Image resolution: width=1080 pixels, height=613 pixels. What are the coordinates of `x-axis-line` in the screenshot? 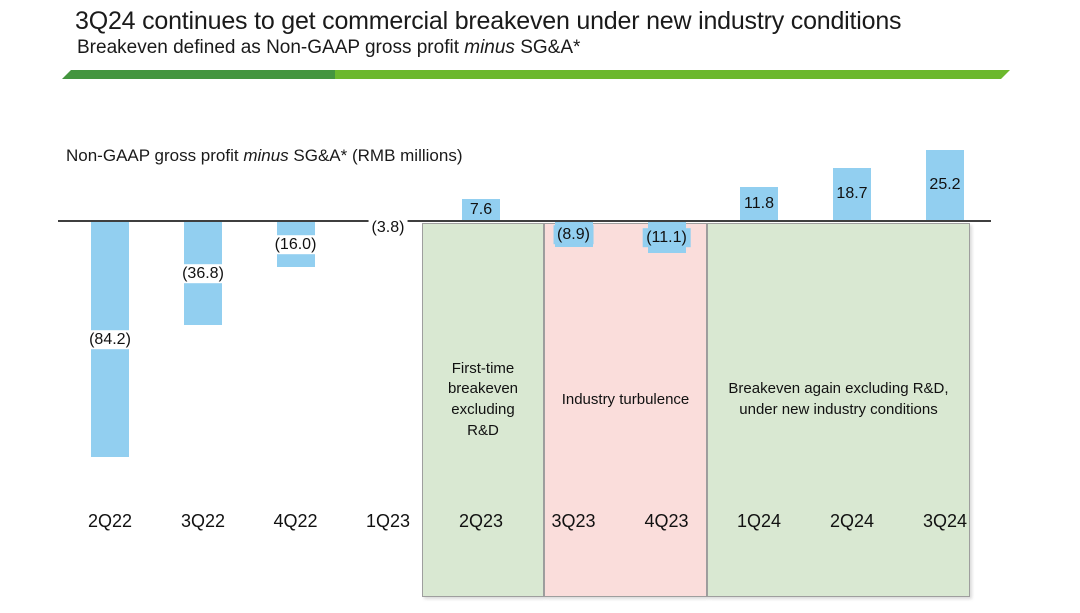 It's located at (524, 221).